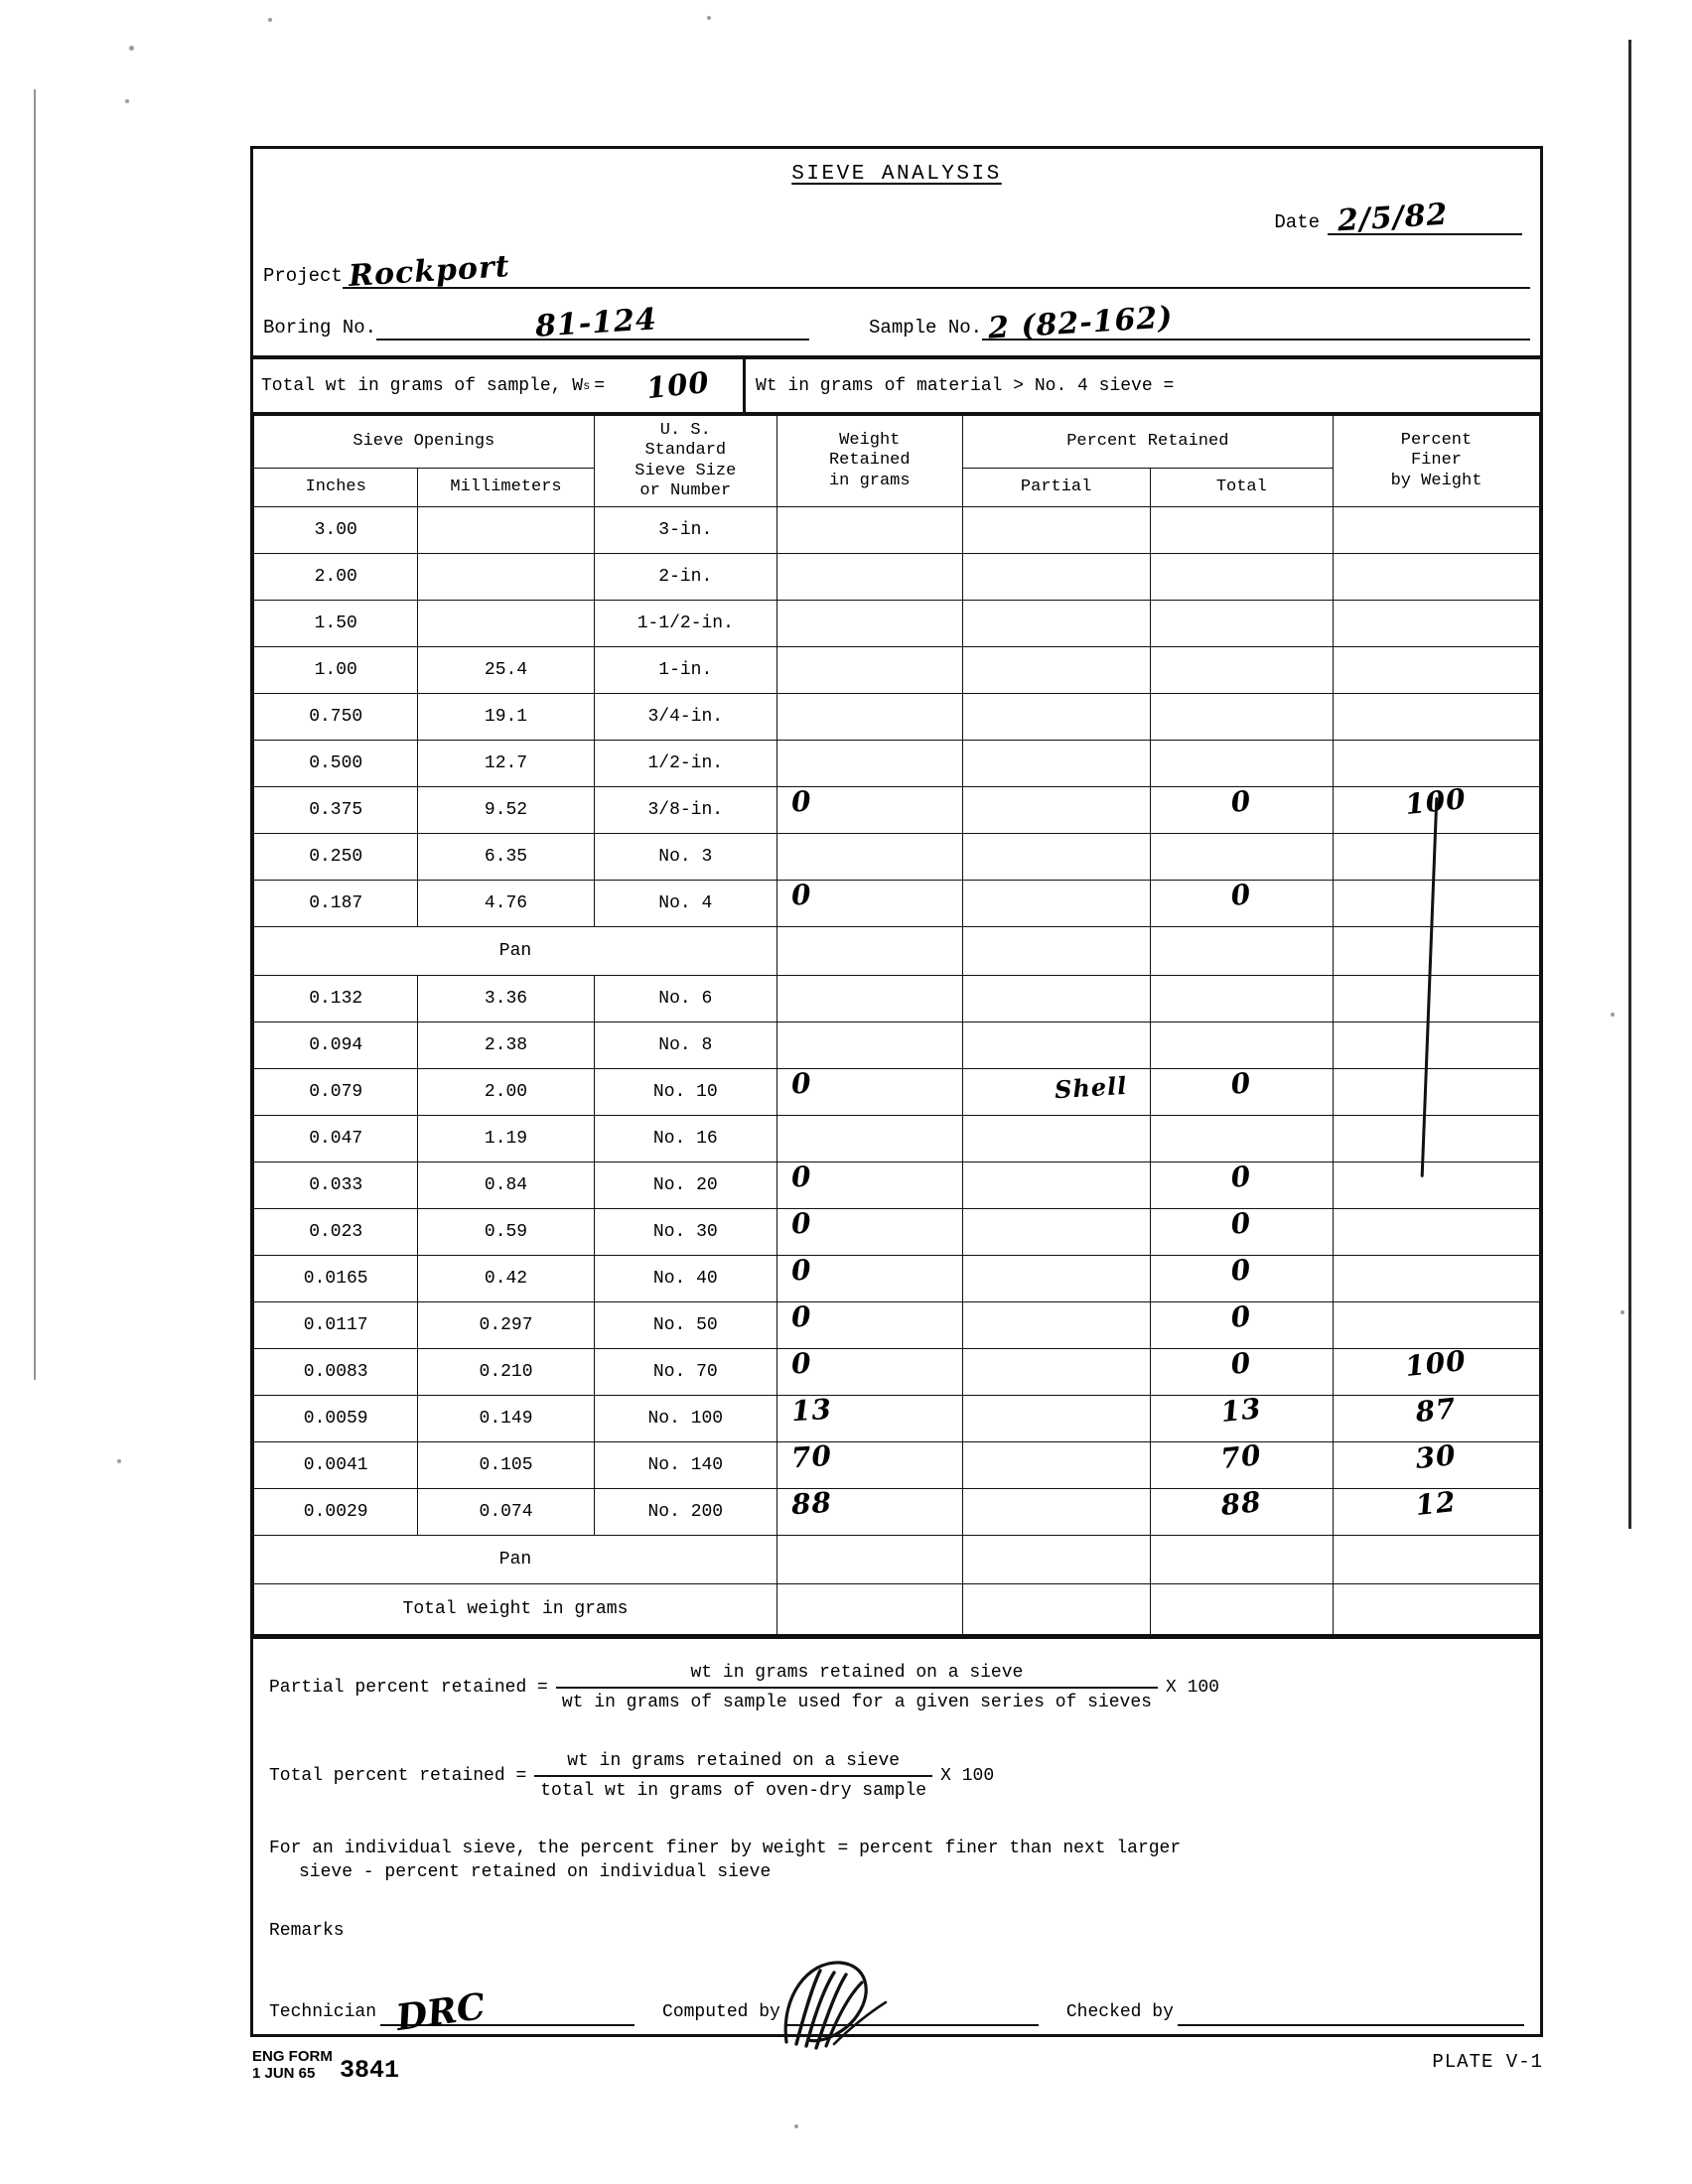  Describe the element at coordinates (869, 951) in the screenshot. I see `pan-upper-weight` at that location.